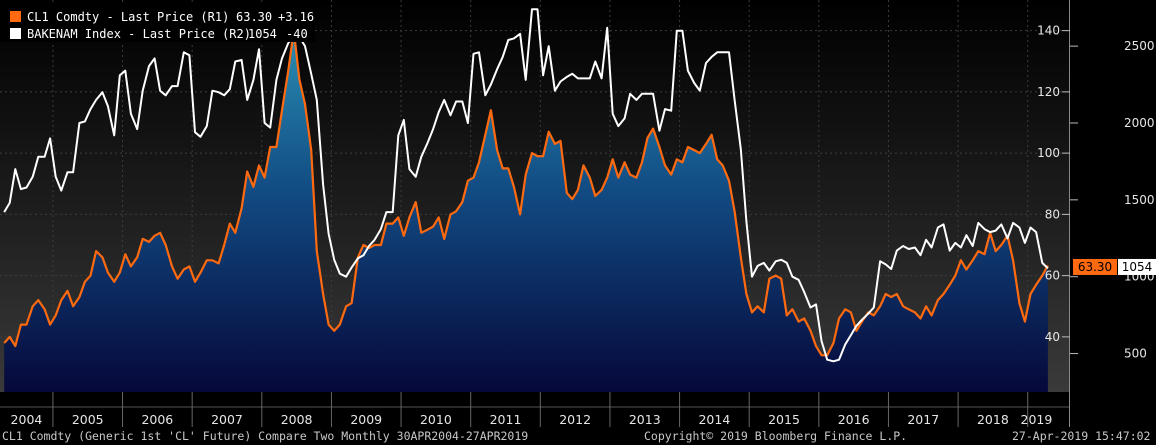 The width and height of the screenshot is (1156, 445). What do you see at coordinates (1081, 436) in the screenshot?
I see `footer-timestamp: 27-Apr-2019 15:47:02` at bounding box center [1081, 436].